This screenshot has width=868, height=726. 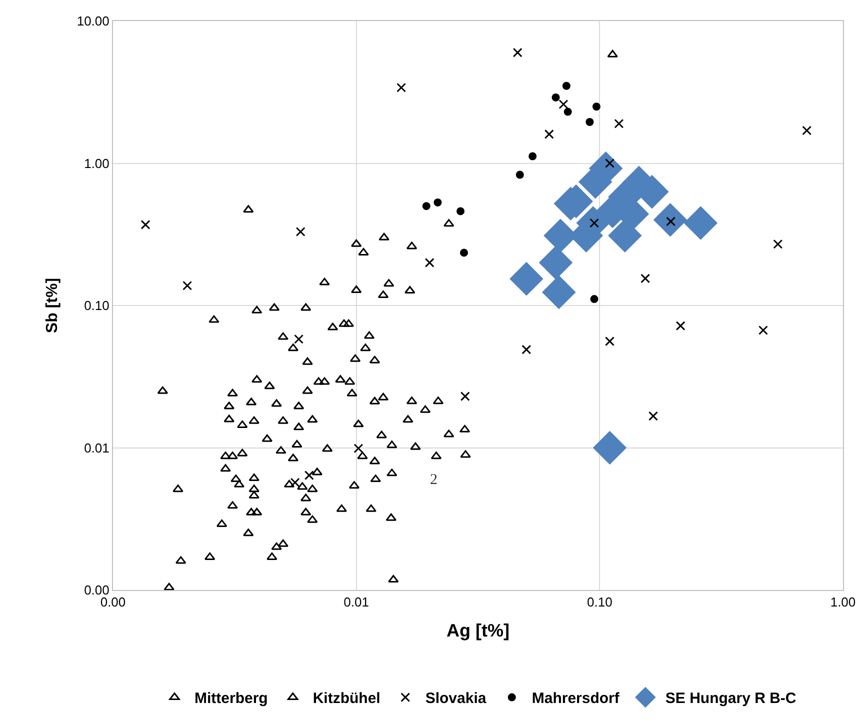 What do you see at coordinates (478, 630) in the screenshot?
I see `x-axis-title: Ag [t%]` at bounding box center [478, 630].